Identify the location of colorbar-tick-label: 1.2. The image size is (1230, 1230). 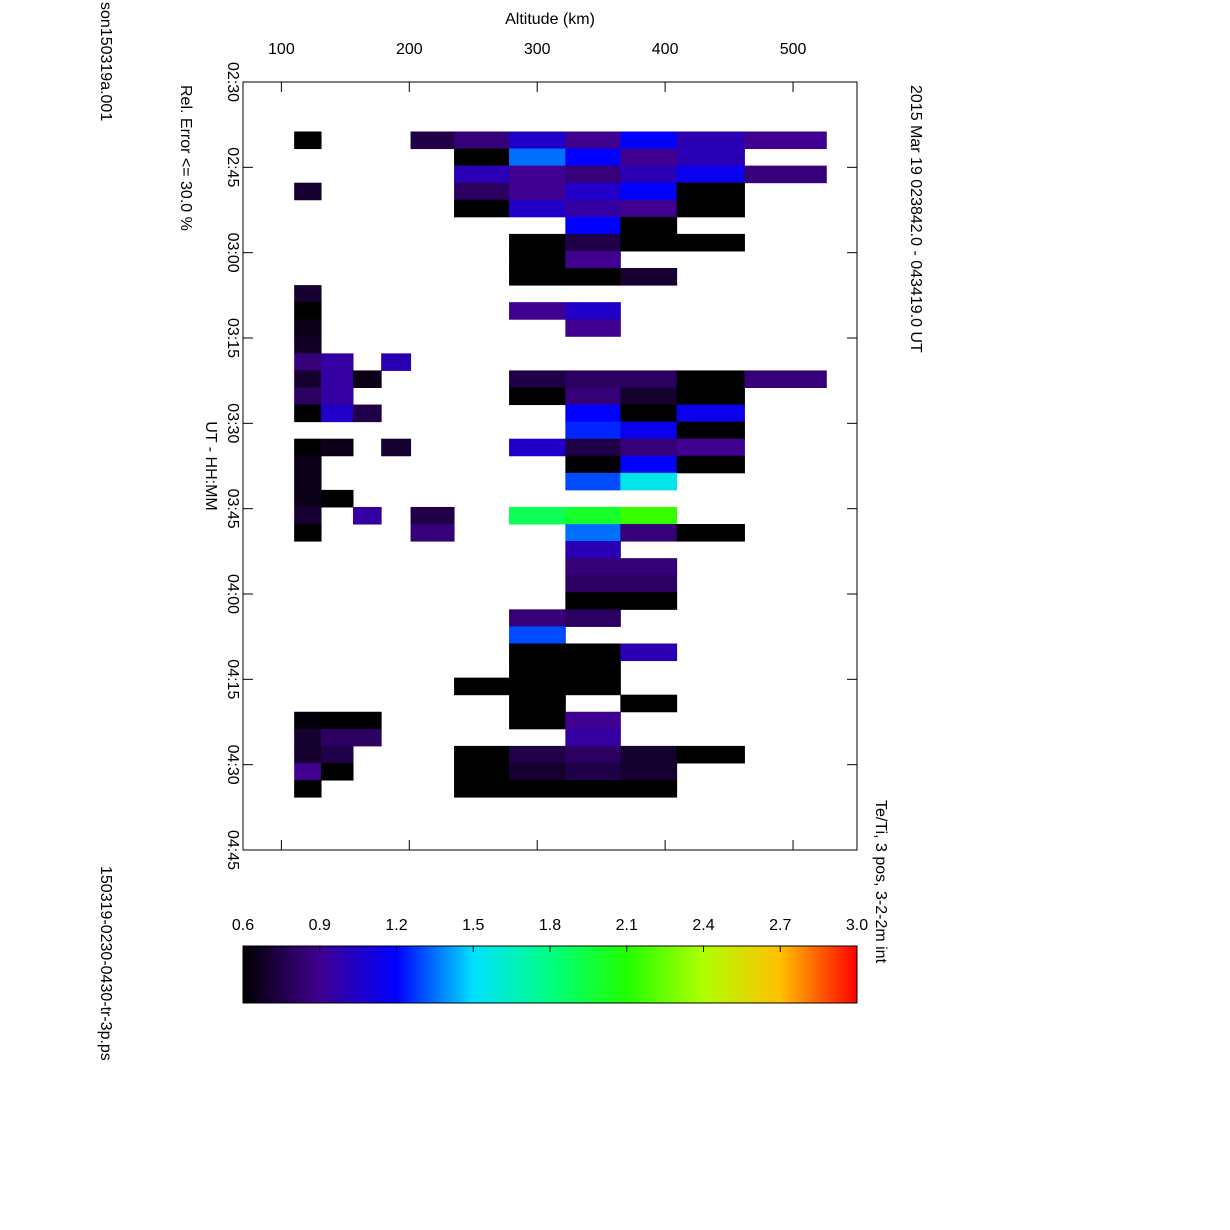
(396, 925).